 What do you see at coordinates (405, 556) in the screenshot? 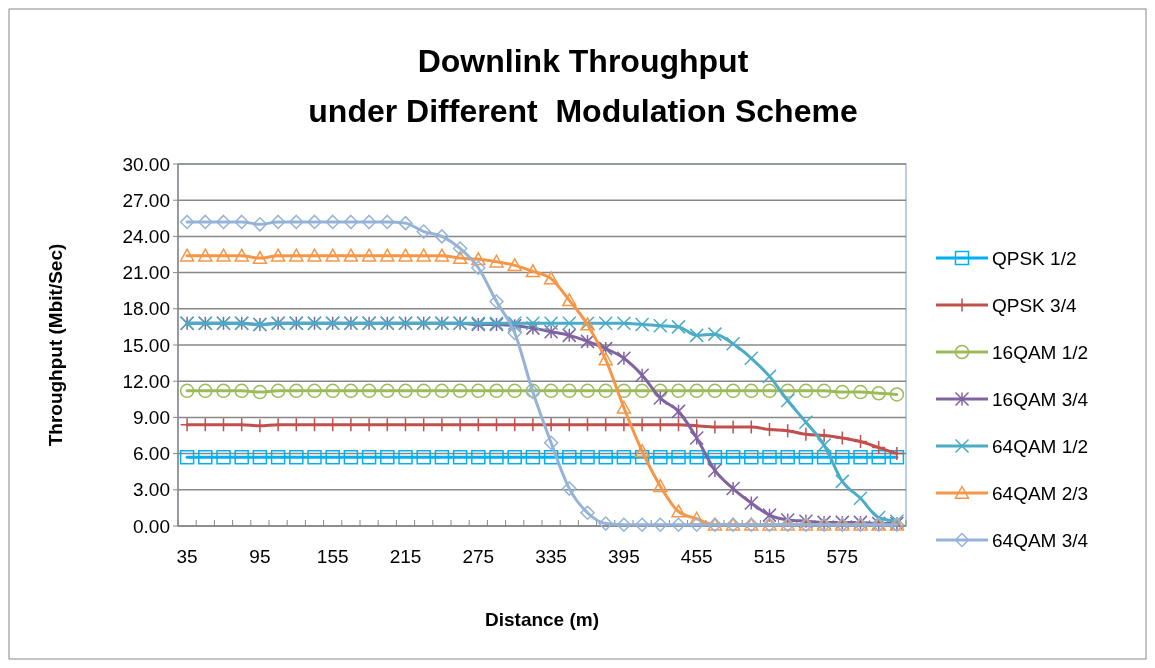
I see `x-tick-label: 215` at bounding box center [405, 556].